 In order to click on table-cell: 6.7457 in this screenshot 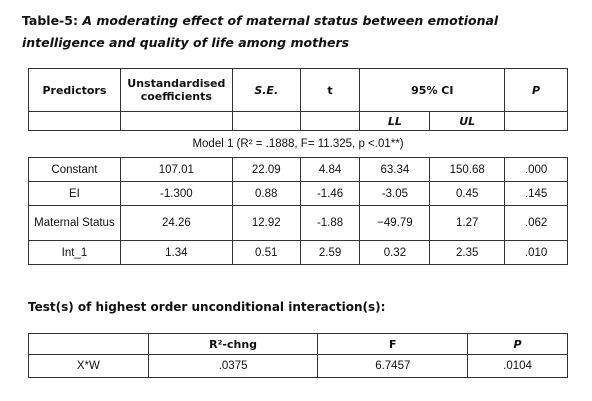, I will do `click(393, 366)`.